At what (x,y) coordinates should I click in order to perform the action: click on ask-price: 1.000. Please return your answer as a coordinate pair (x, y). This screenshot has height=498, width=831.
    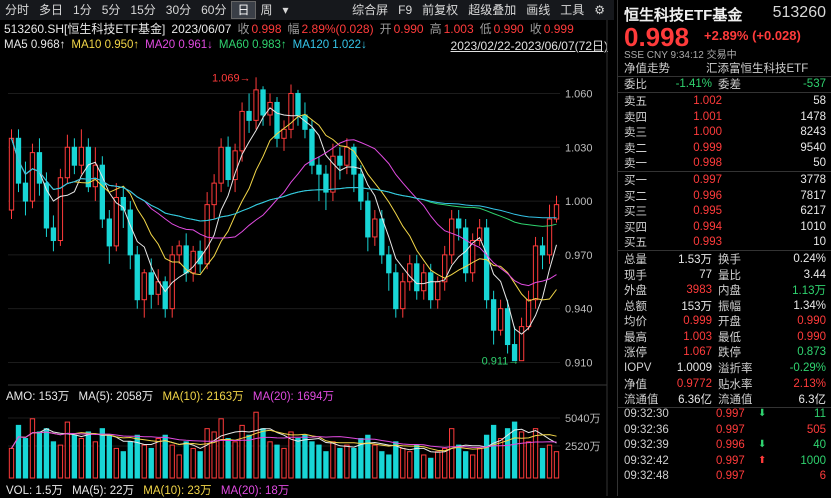
    Looking at the image, I should click on (707, 132).